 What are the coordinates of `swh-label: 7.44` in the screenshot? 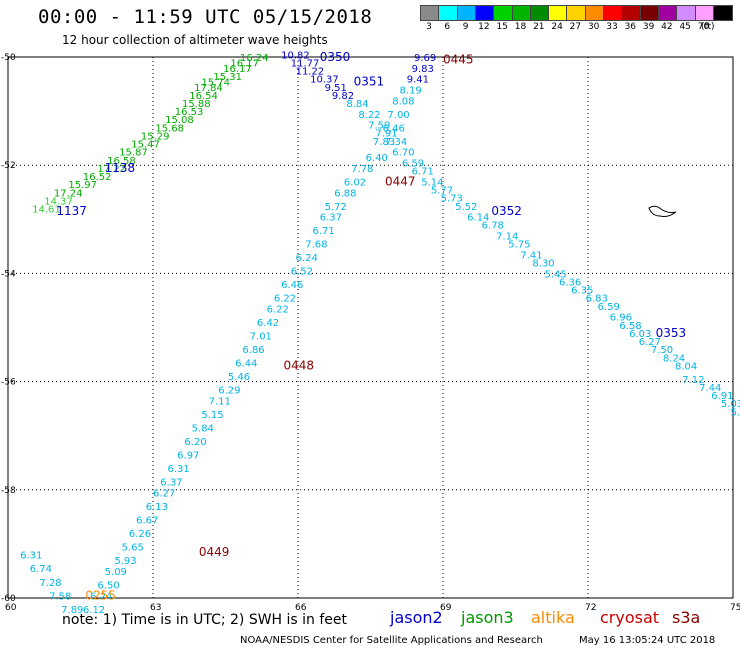 It's located at (710, 388).